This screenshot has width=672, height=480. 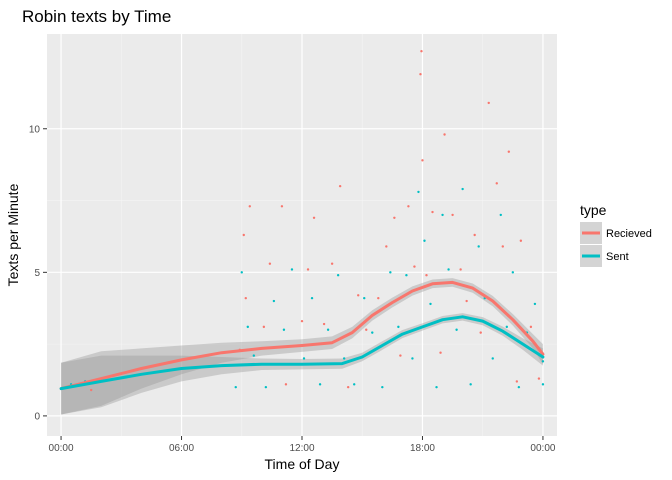 What do you see at coordinates (181, 448) in the screenshot?
I see `x-tick-label: 06:00` at bounding box center [181, 448].